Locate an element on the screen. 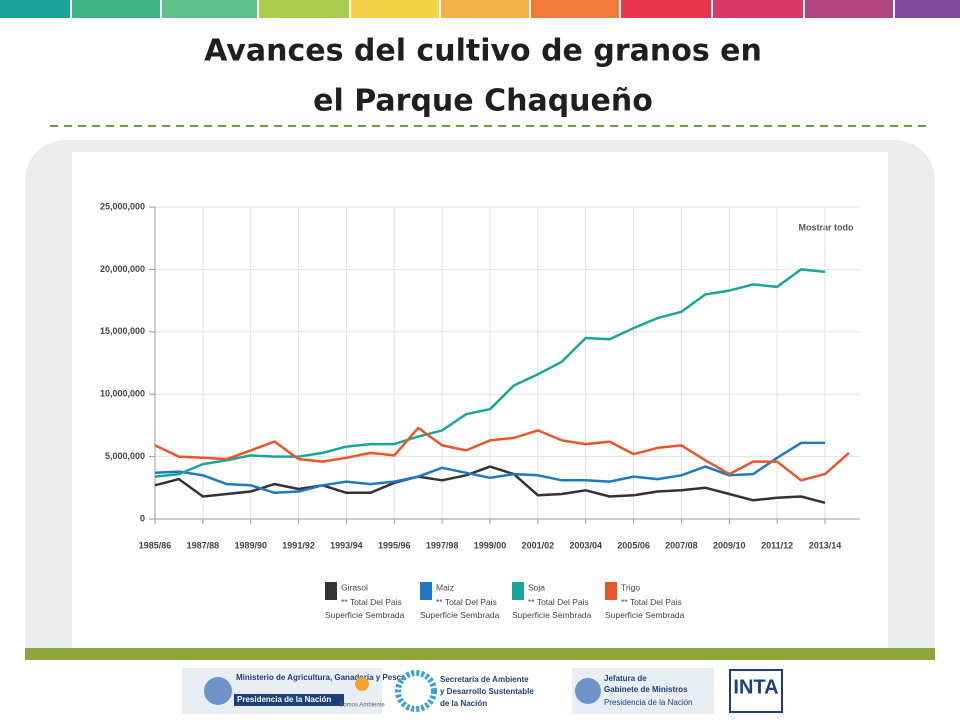  x-tick-label: 1997/98 is located at coordinates (442, 545).